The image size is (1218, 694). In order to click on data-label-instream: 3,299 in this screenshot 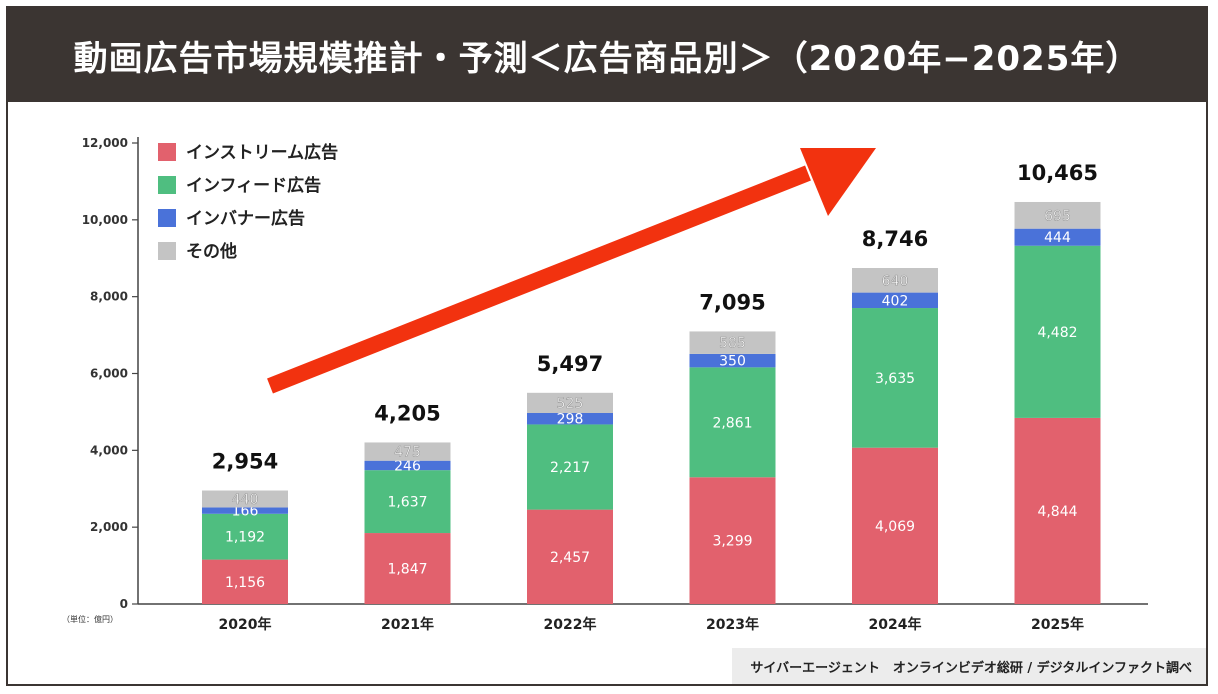, I will do `click(732, 542)`.